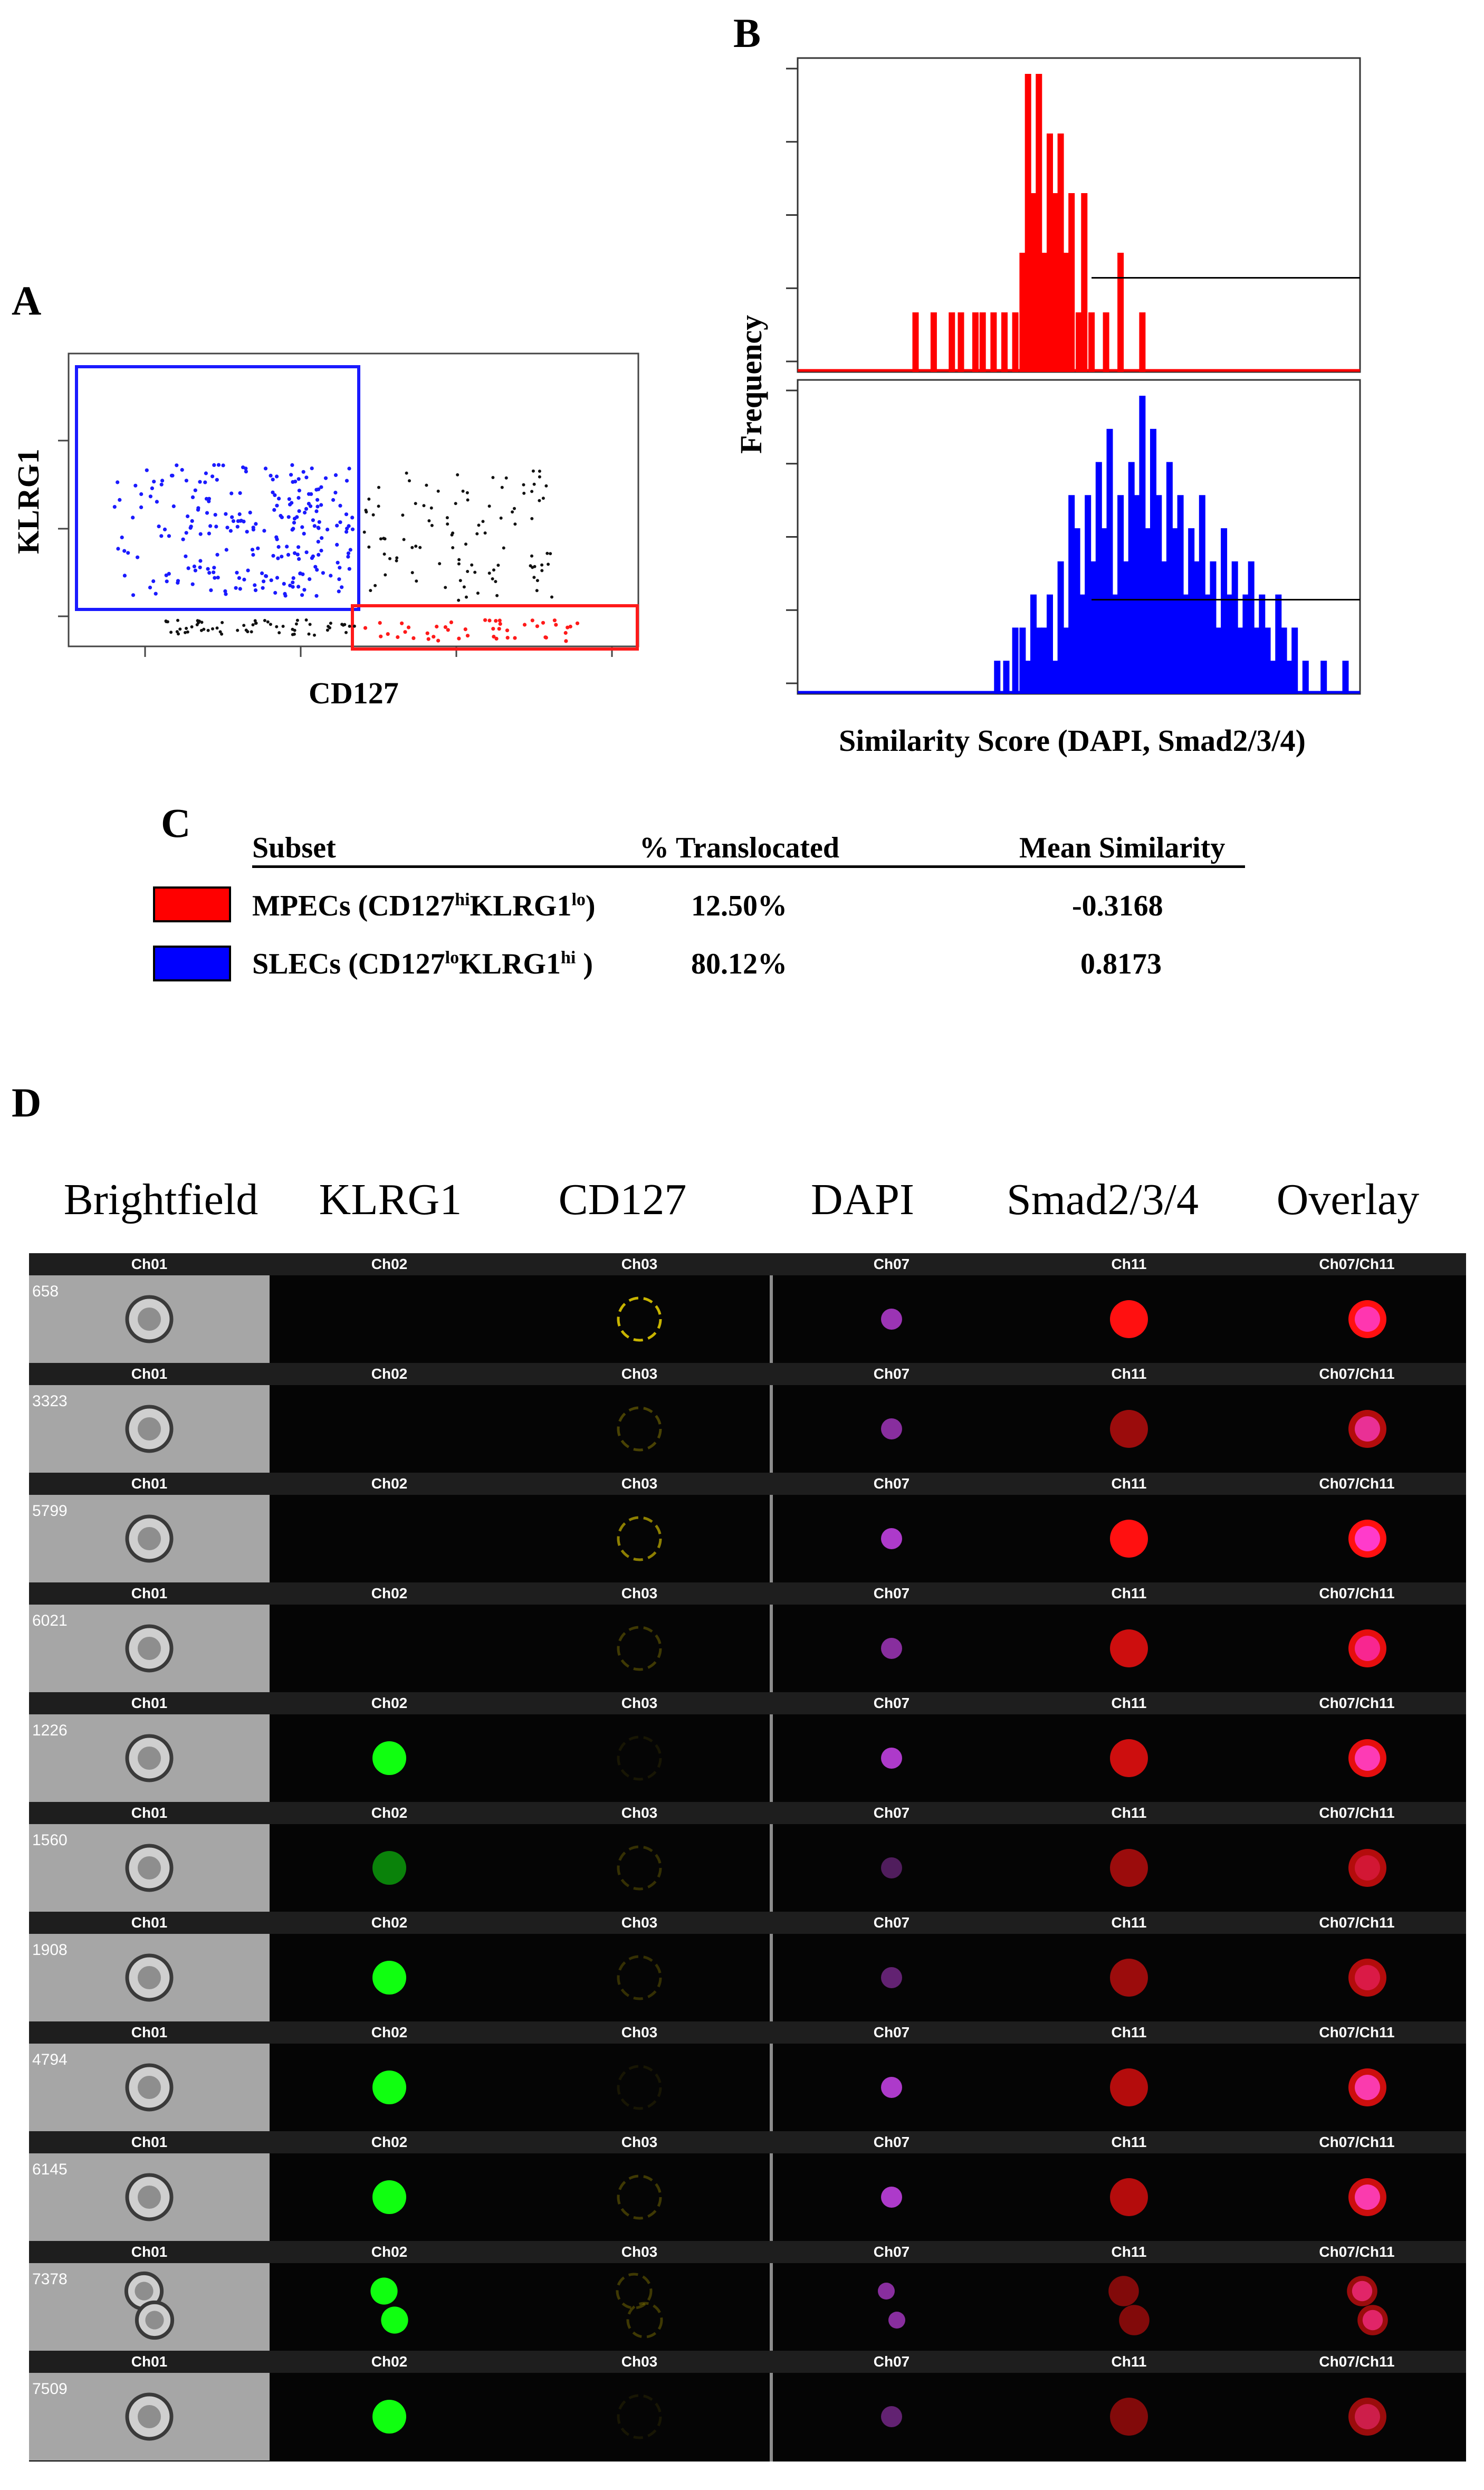  What do you see at coordinates (50, 1950) in the screenshot?
I see `object-id: 1908` at bounding box center [50, 1950].